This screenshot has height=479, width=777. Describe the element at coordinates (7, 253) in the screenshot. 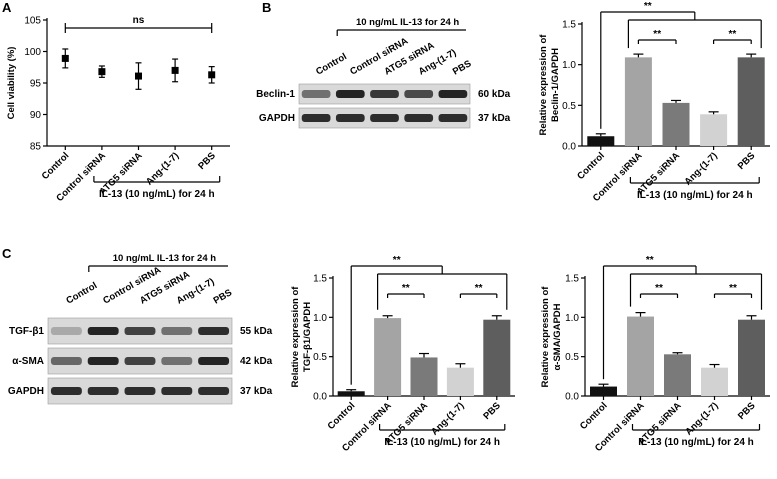

I see `panel-letter-c: C` at that location.